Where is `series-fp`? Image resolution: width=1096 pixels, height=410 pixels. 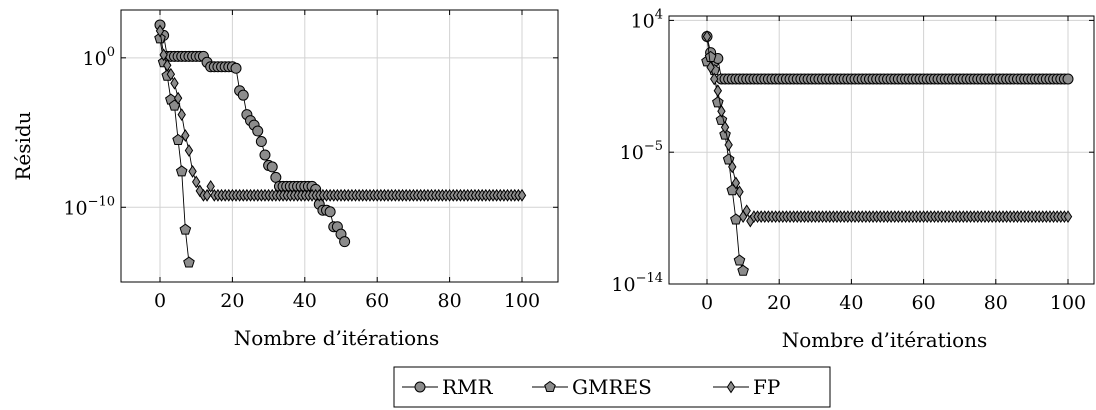 series-fp is located at coordinates (341, 113).